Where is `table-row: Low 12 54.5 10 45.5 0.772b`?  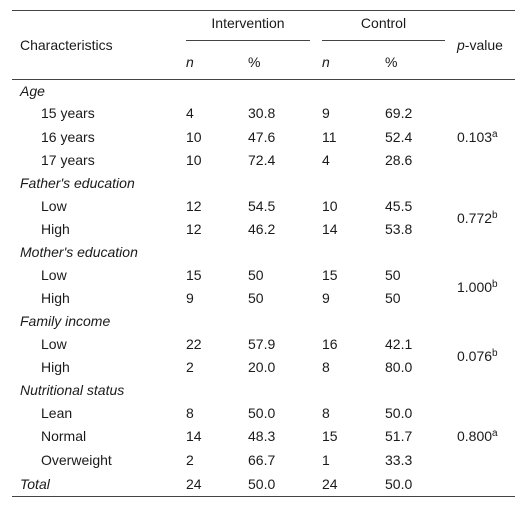 table-row: Low 12 54.5 10 45.5 0.772b is located at coordinates (263, 210).